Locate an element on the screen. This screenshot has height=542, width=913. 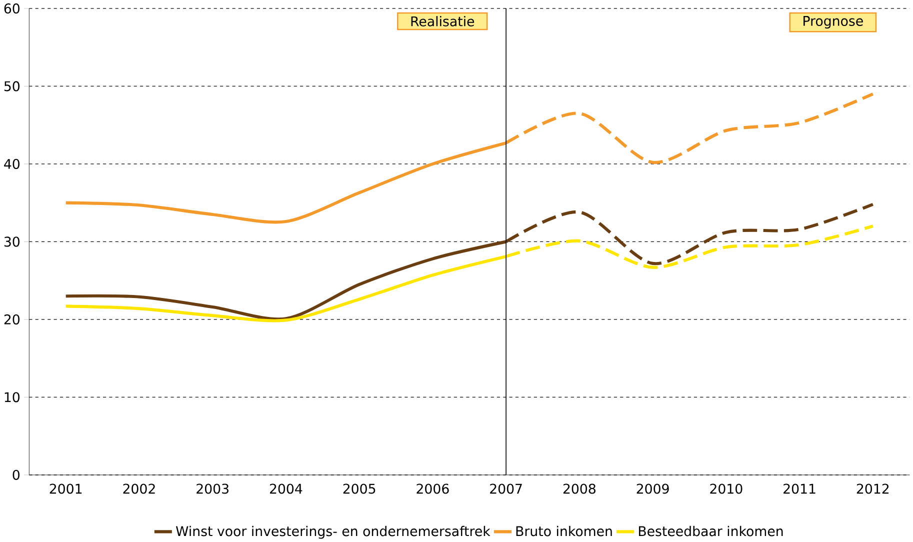
y-tick-label: 60 is located at coordinates (12, 9).